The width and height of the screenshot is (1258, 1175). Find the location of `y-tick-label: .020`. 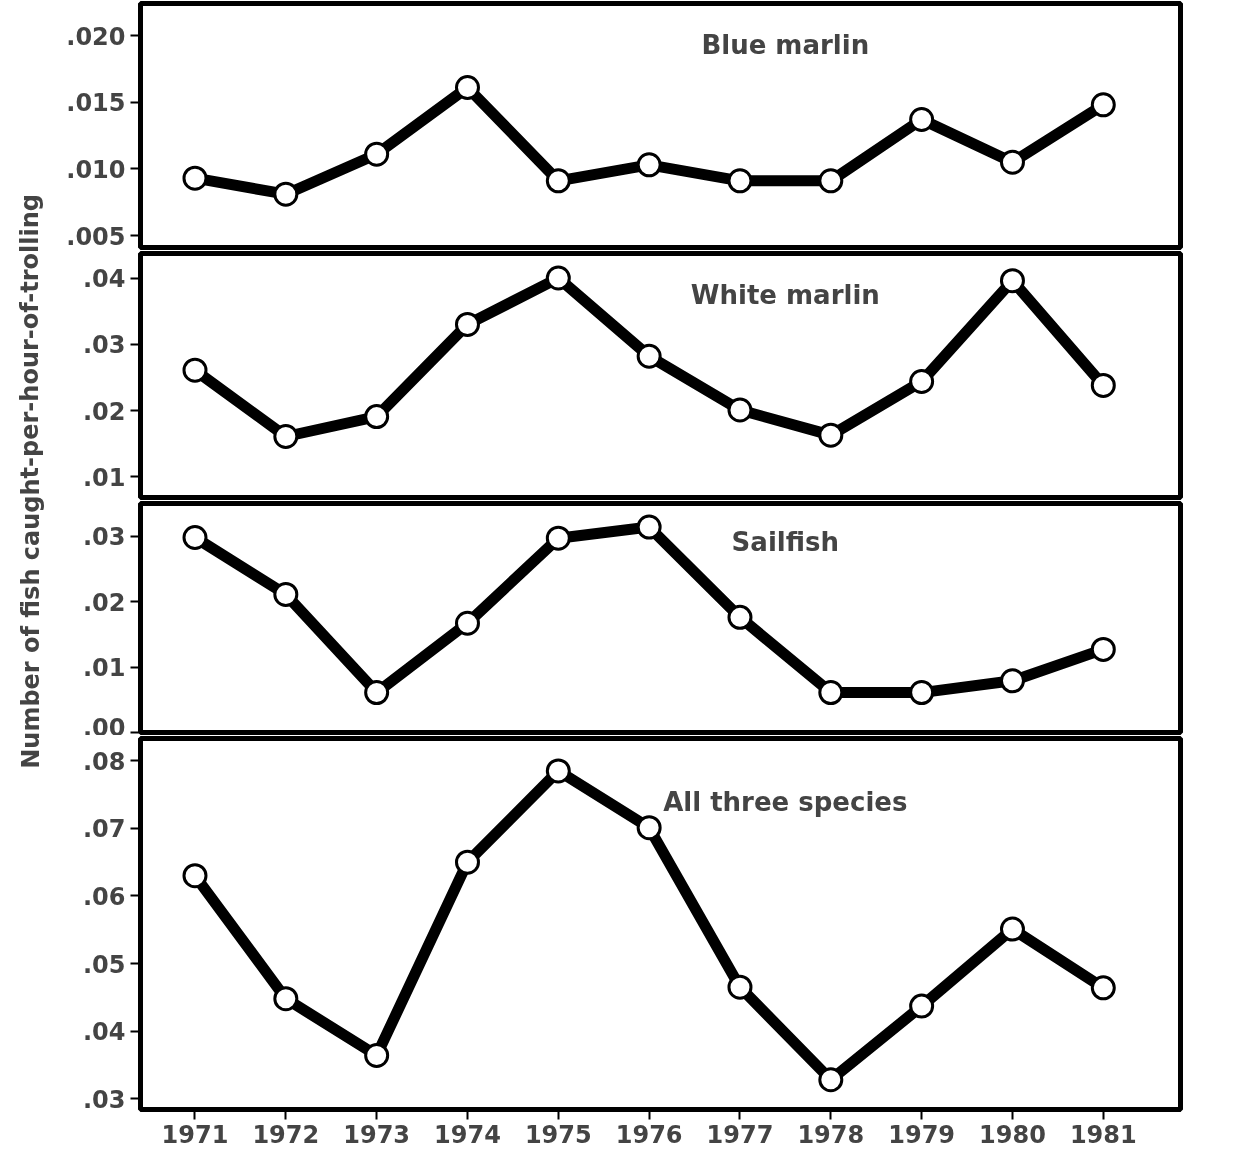

y-tick-label: .020 is located at coordinates (96, 36).